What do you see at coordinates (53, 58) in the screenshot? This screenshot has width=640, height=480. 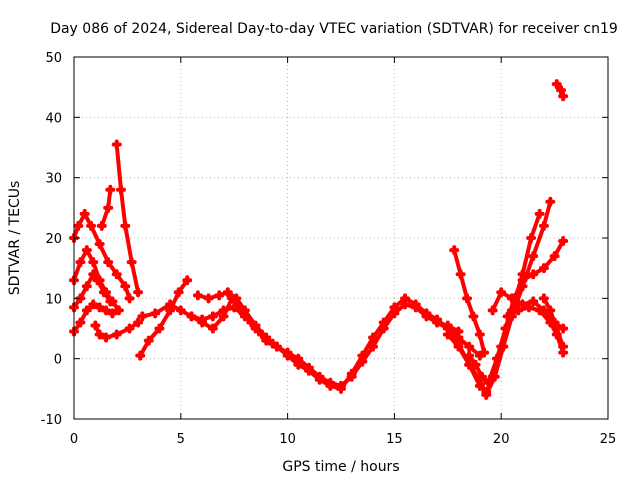 I see `y-tick-label: 50` at bounding box center [53, 58].